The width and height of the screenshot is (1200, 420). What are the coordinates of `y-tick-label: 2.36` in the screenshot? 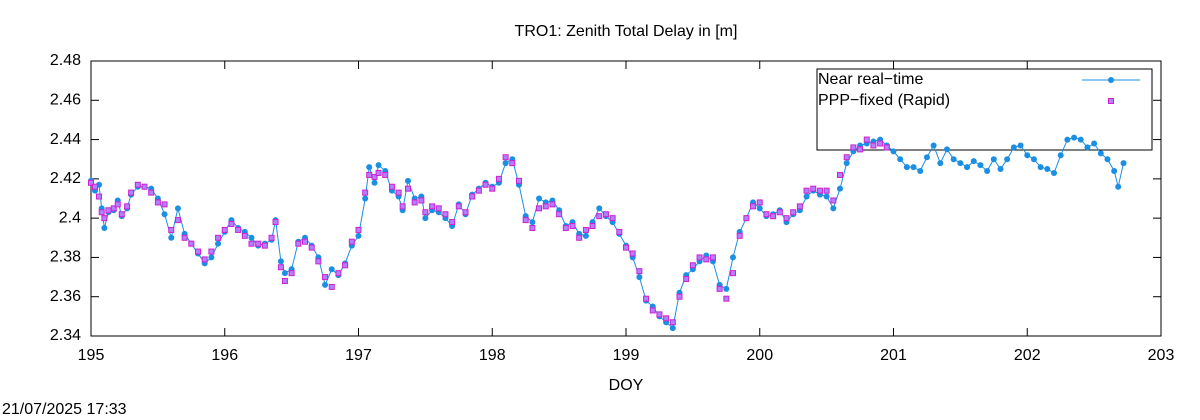 It's located at (65, 296).